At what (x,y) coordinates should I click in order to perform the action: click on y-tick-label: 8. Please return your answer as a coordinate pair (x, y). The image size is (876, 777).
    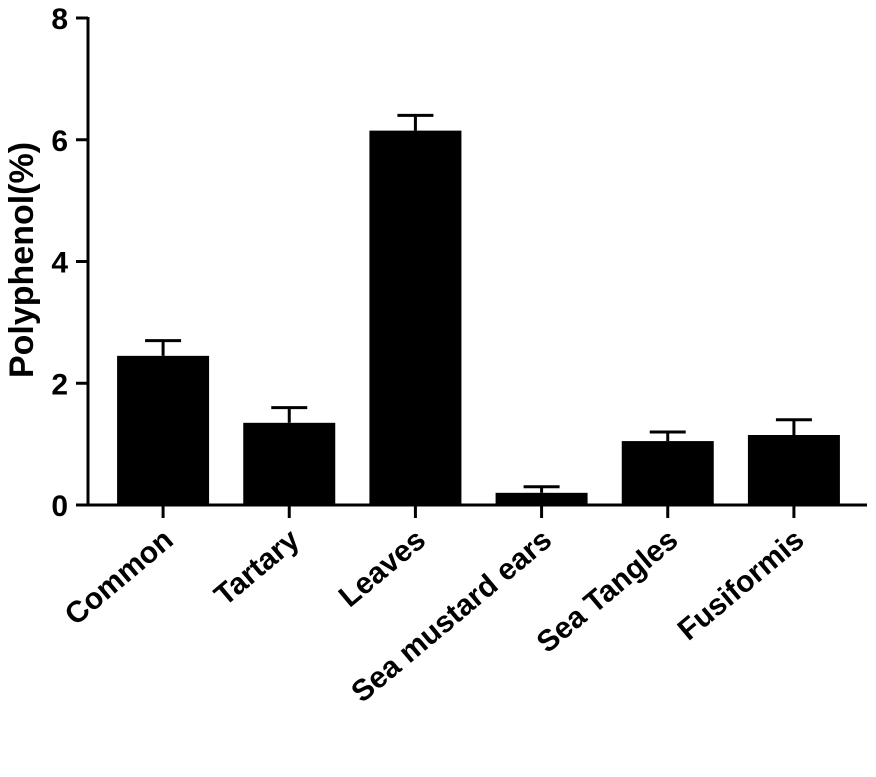
    Looking at the image, I should click on (59, 19).